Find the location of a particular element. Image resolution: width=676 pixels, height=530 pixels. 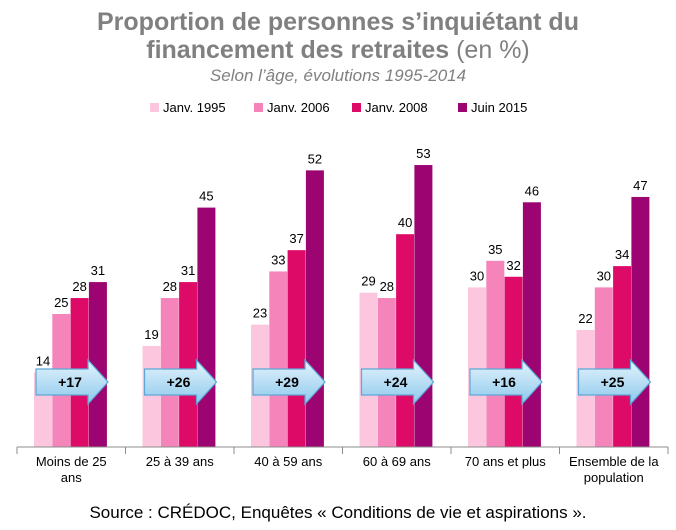

change-label: +29 is located at coordinates (287, 382).